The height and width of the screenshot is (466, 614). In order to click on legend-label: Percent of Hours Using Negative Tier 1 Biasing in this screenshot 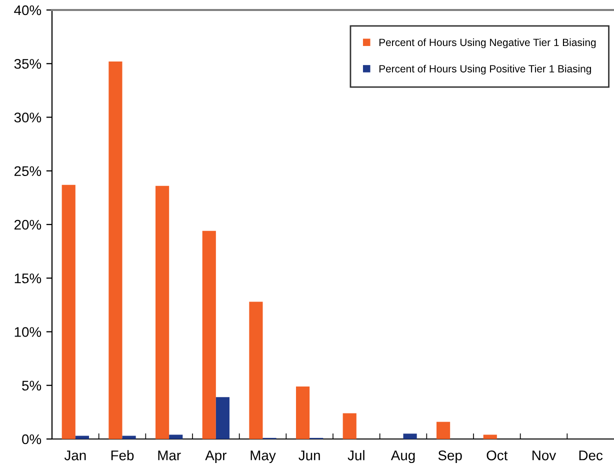, I will do `click(487, 43)`.